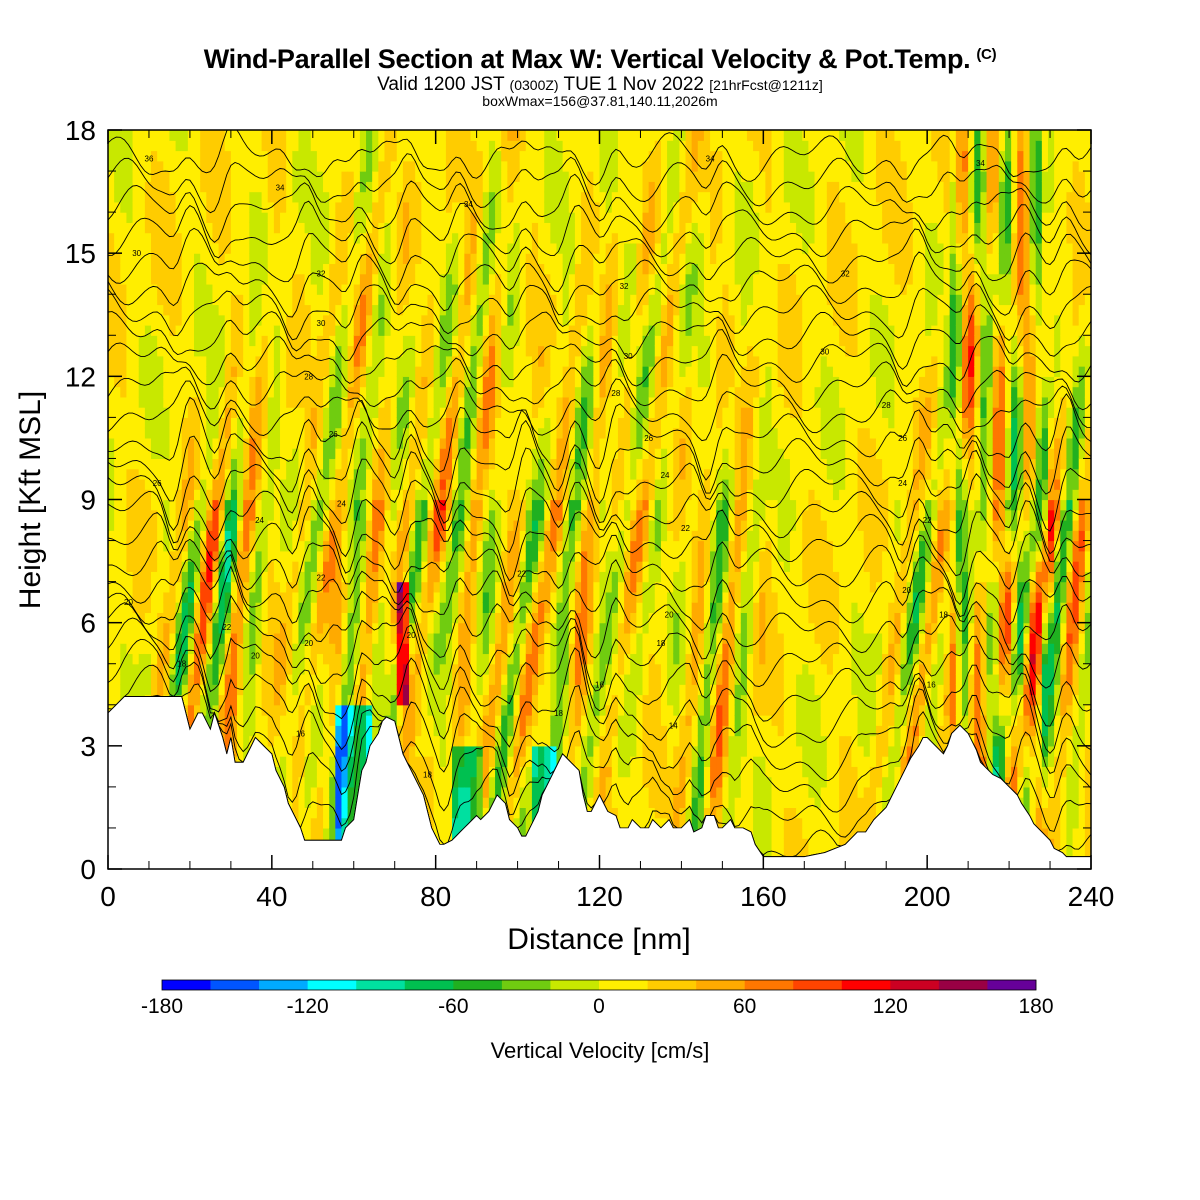 The height and width of the screenshot is (1200, 1200). I want to click on valid-date: TUE 1 Nov 2022, so click(633, 84).